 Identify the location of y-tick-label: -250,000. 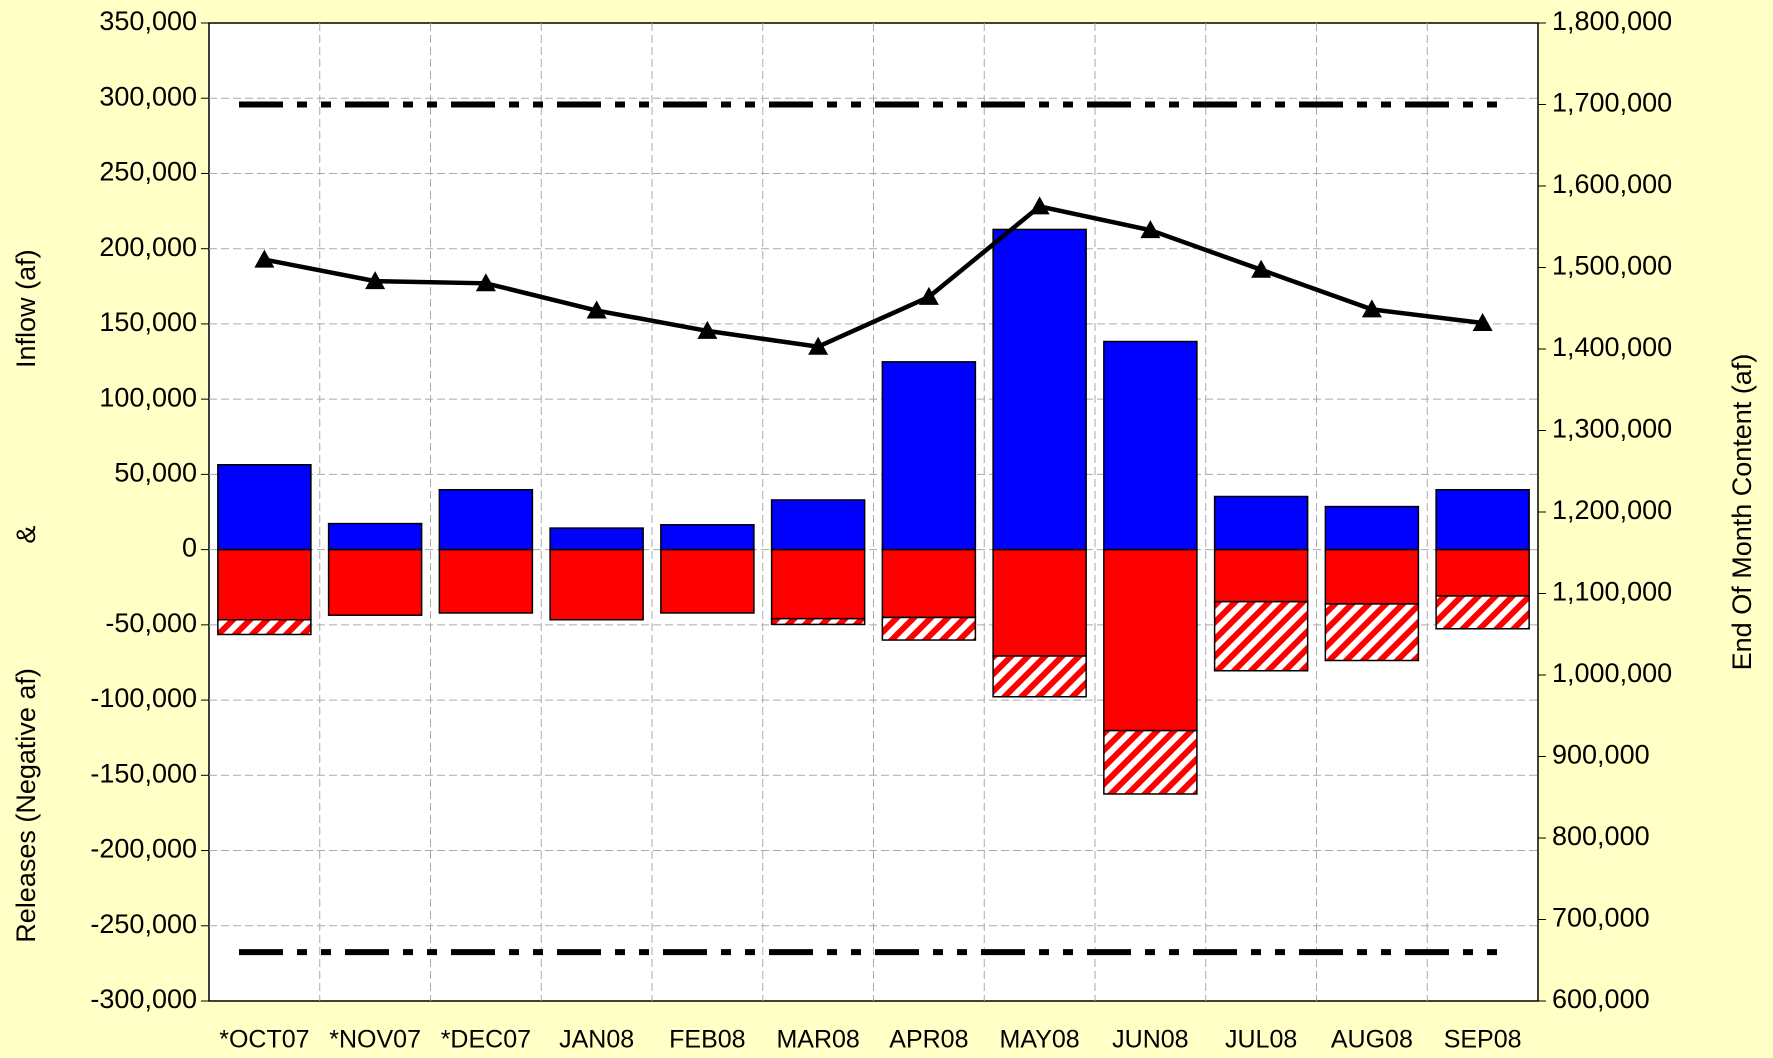
(143, 924).